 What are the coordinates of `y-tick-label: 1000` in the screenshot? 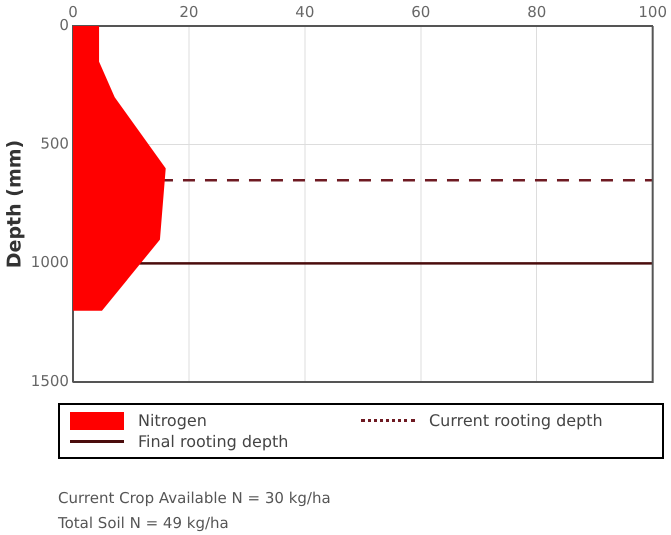 It's located at (49, 262).